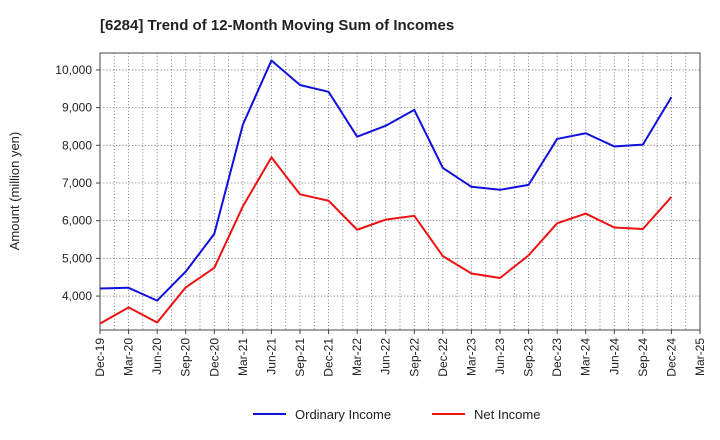 This screenshot has height=440, width=720. What do you see at coordinates (386, 356) in the screenshot?
I see `x-tick-label: Jun-22` at bounding box center [386, 356].